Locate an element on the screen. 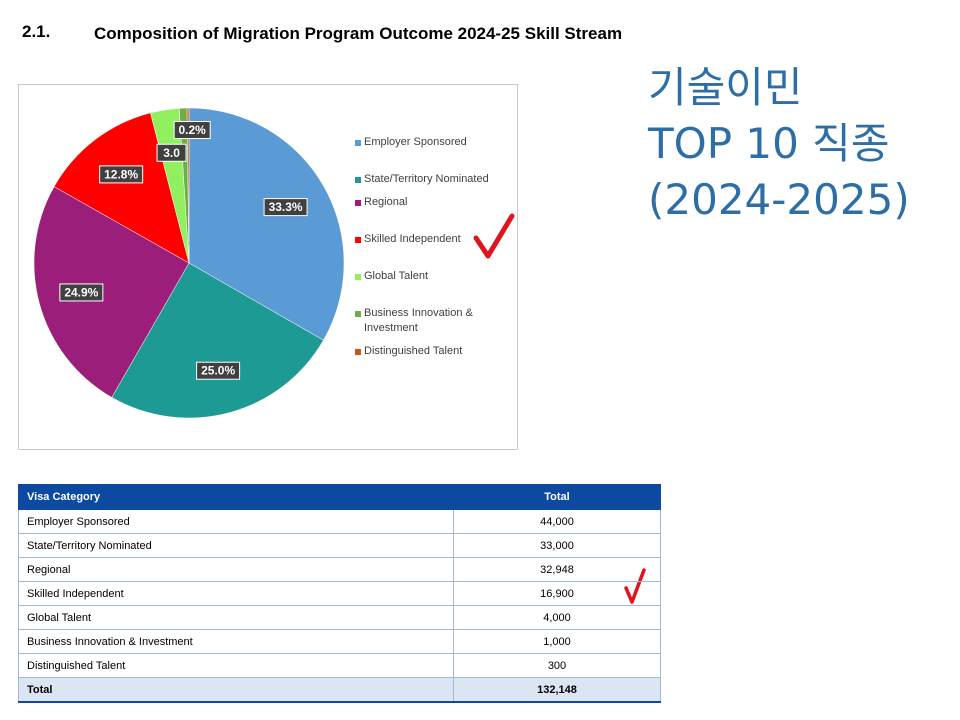  visa-category-cell: Distinguished Talent is located at coordinates (236, 665).